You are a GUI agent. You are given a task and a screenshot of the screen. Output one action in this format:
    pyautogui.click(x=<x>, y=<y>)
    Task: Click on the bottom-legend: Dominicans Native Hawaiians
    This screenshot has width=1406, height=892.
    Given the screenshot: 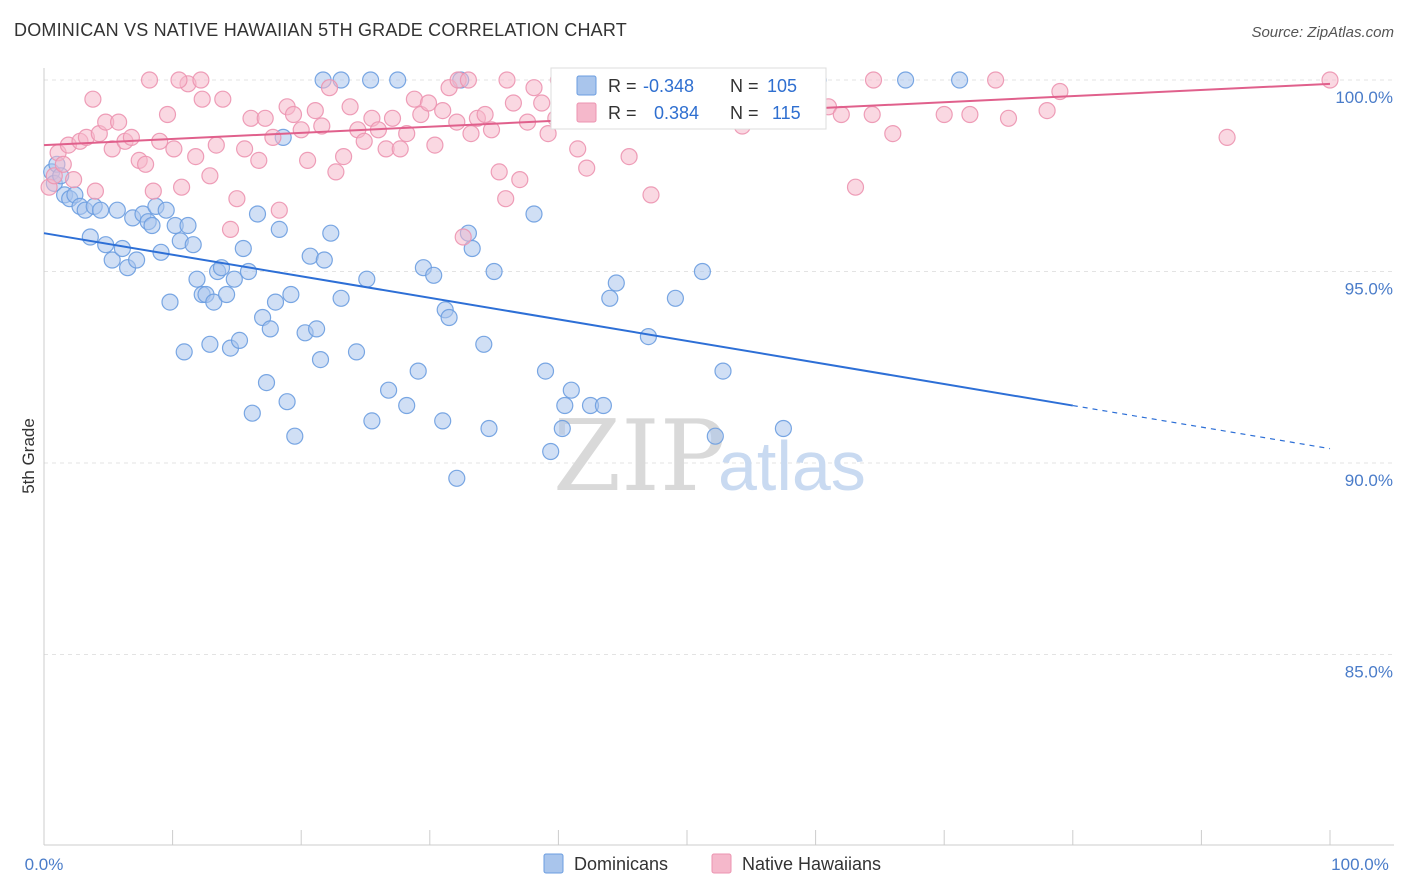 What is the action you would take?
    pyautogui.click(x=712, y=863)
    